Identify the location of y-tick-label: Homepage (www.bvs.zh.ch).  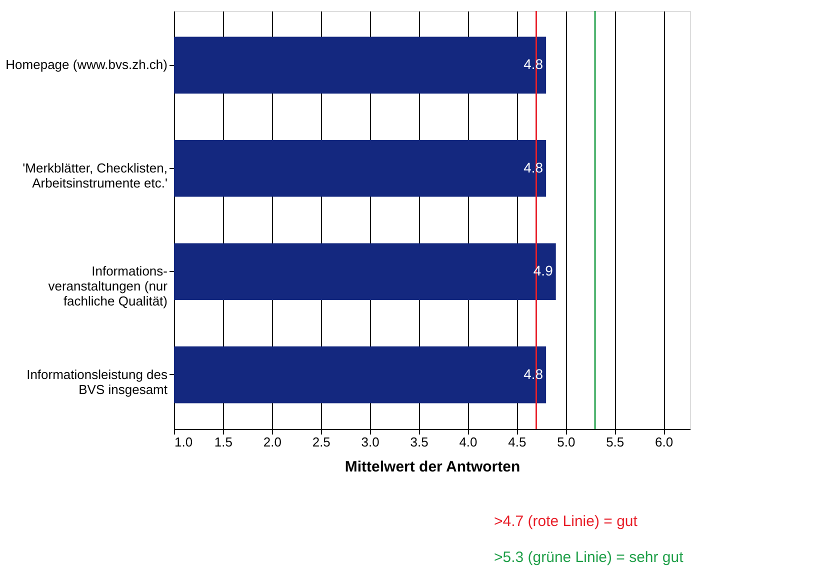
(87, 64).